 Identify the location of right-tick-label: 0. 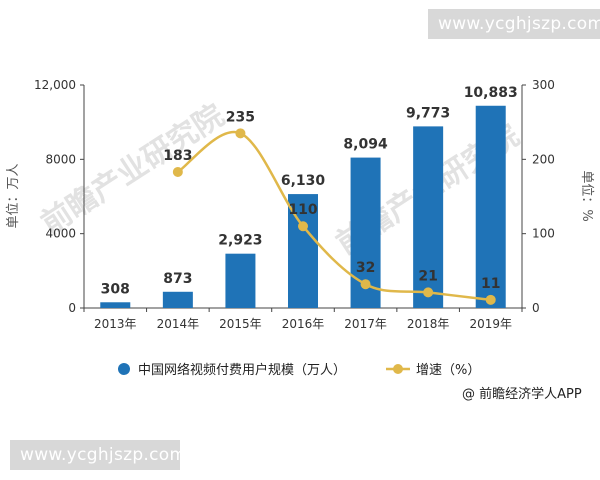
(536, 308).